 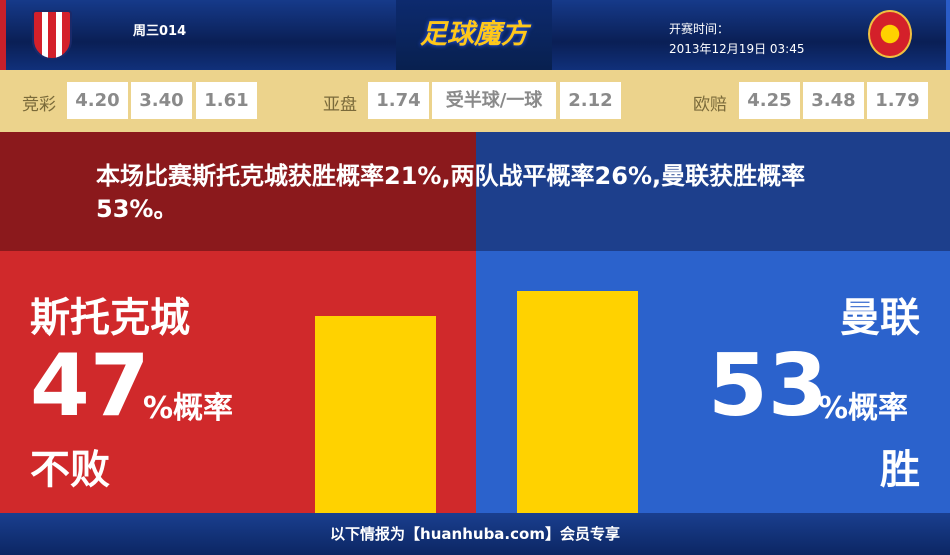 What do you see at coordinates (161, 100) in the screenshot?
I see `odds-value: 3.40` at bounding box center [161, 100].